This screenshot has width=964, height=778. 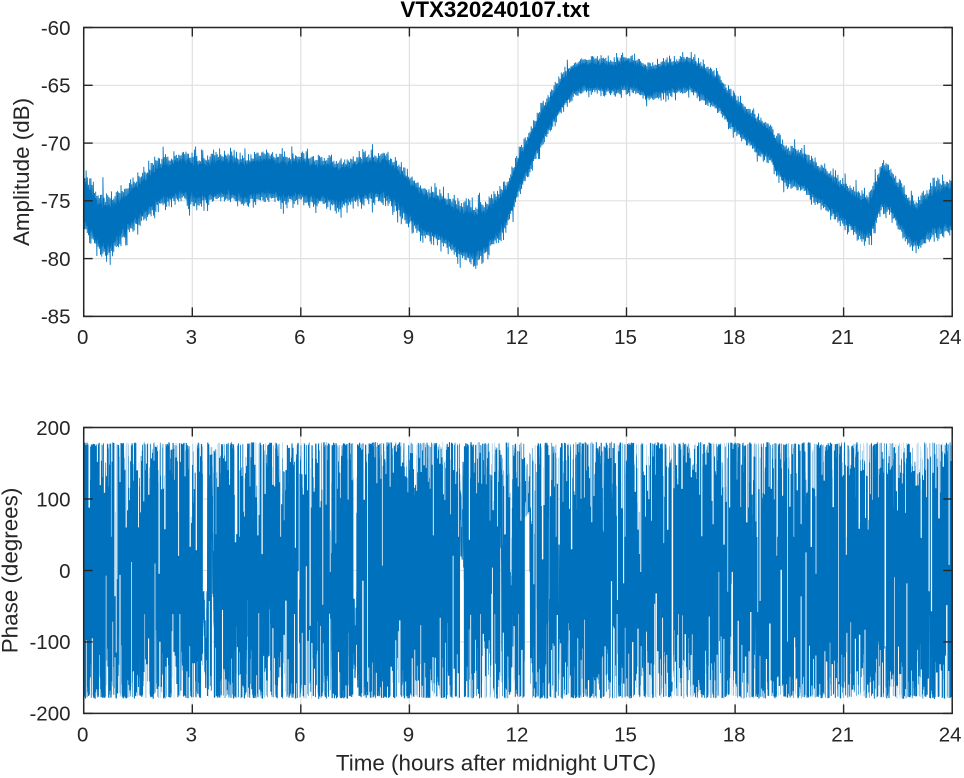 I want to click on svg-text: -65, so click(x=56, y=86).